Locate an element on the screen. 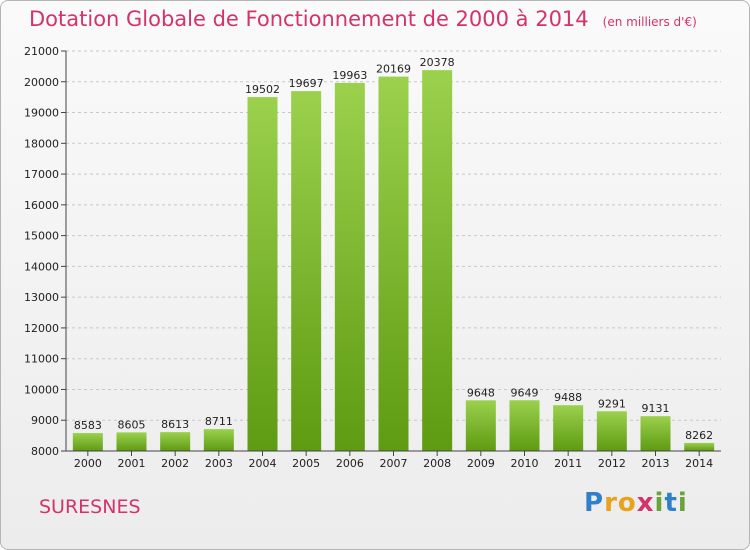 The height and width of the screenshot is (550, 750). x-tick-label: 2006 is located at coordinates (350, 463).